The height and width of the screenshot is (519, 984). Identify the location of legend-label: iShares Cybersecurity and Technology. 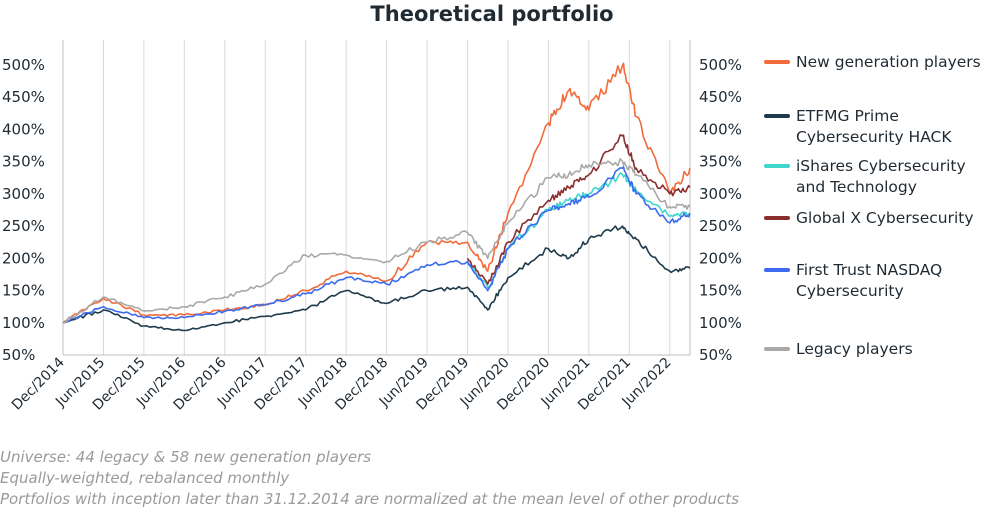
(881, 176).